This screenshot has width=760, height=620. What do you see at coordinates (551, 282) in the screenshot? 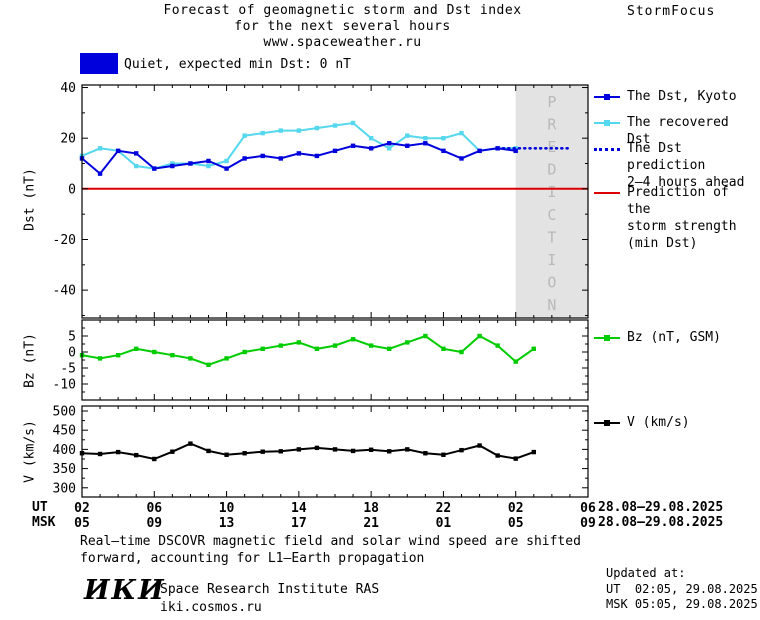
I see `prediction-watermark-letter: O` at bounding box center [551, 282].